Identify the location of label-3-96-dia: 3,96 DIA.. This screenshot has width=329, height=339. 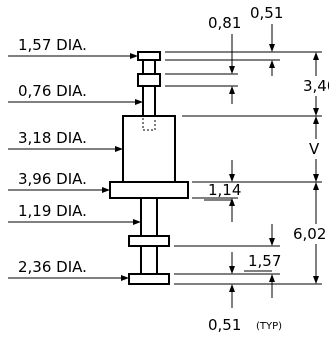
(52, 179).